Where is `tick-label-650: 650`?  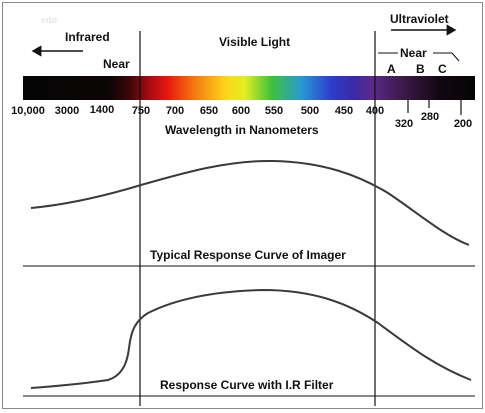
tick-label-650: 650 is located at coordinates (209, 111).